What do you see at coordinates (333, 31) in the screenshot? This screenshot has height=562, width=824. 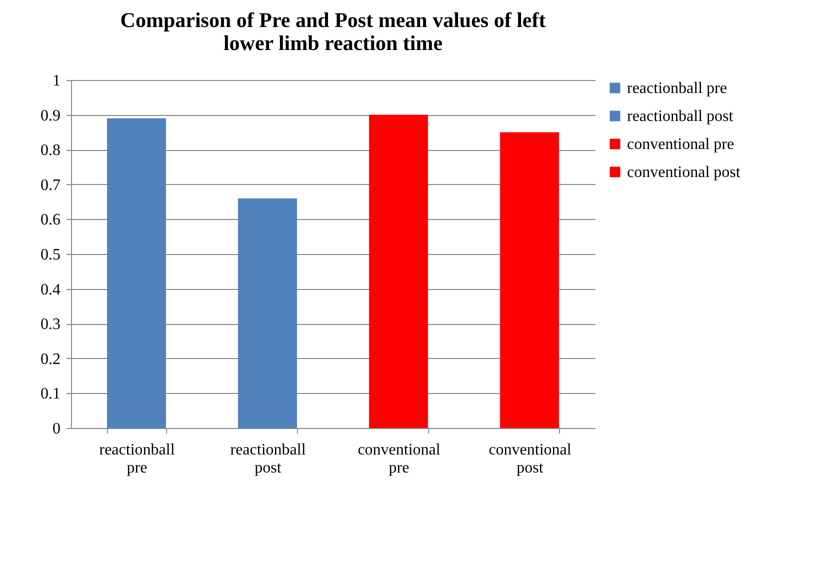 I see `chart-title: Comparison of Pre and Post mean values of left lower limb reaction time` at bounding box center [333, 31].